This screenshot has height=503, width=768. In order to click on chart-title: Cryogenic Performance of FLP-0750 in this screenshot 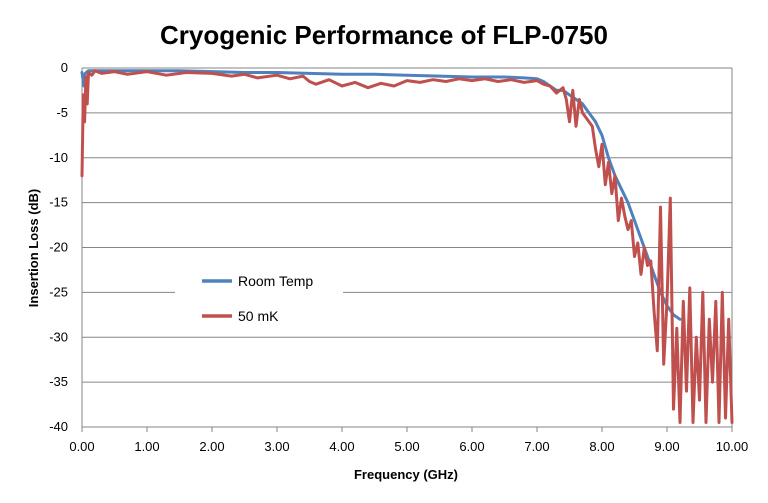, I will do `click(384, 35)`.